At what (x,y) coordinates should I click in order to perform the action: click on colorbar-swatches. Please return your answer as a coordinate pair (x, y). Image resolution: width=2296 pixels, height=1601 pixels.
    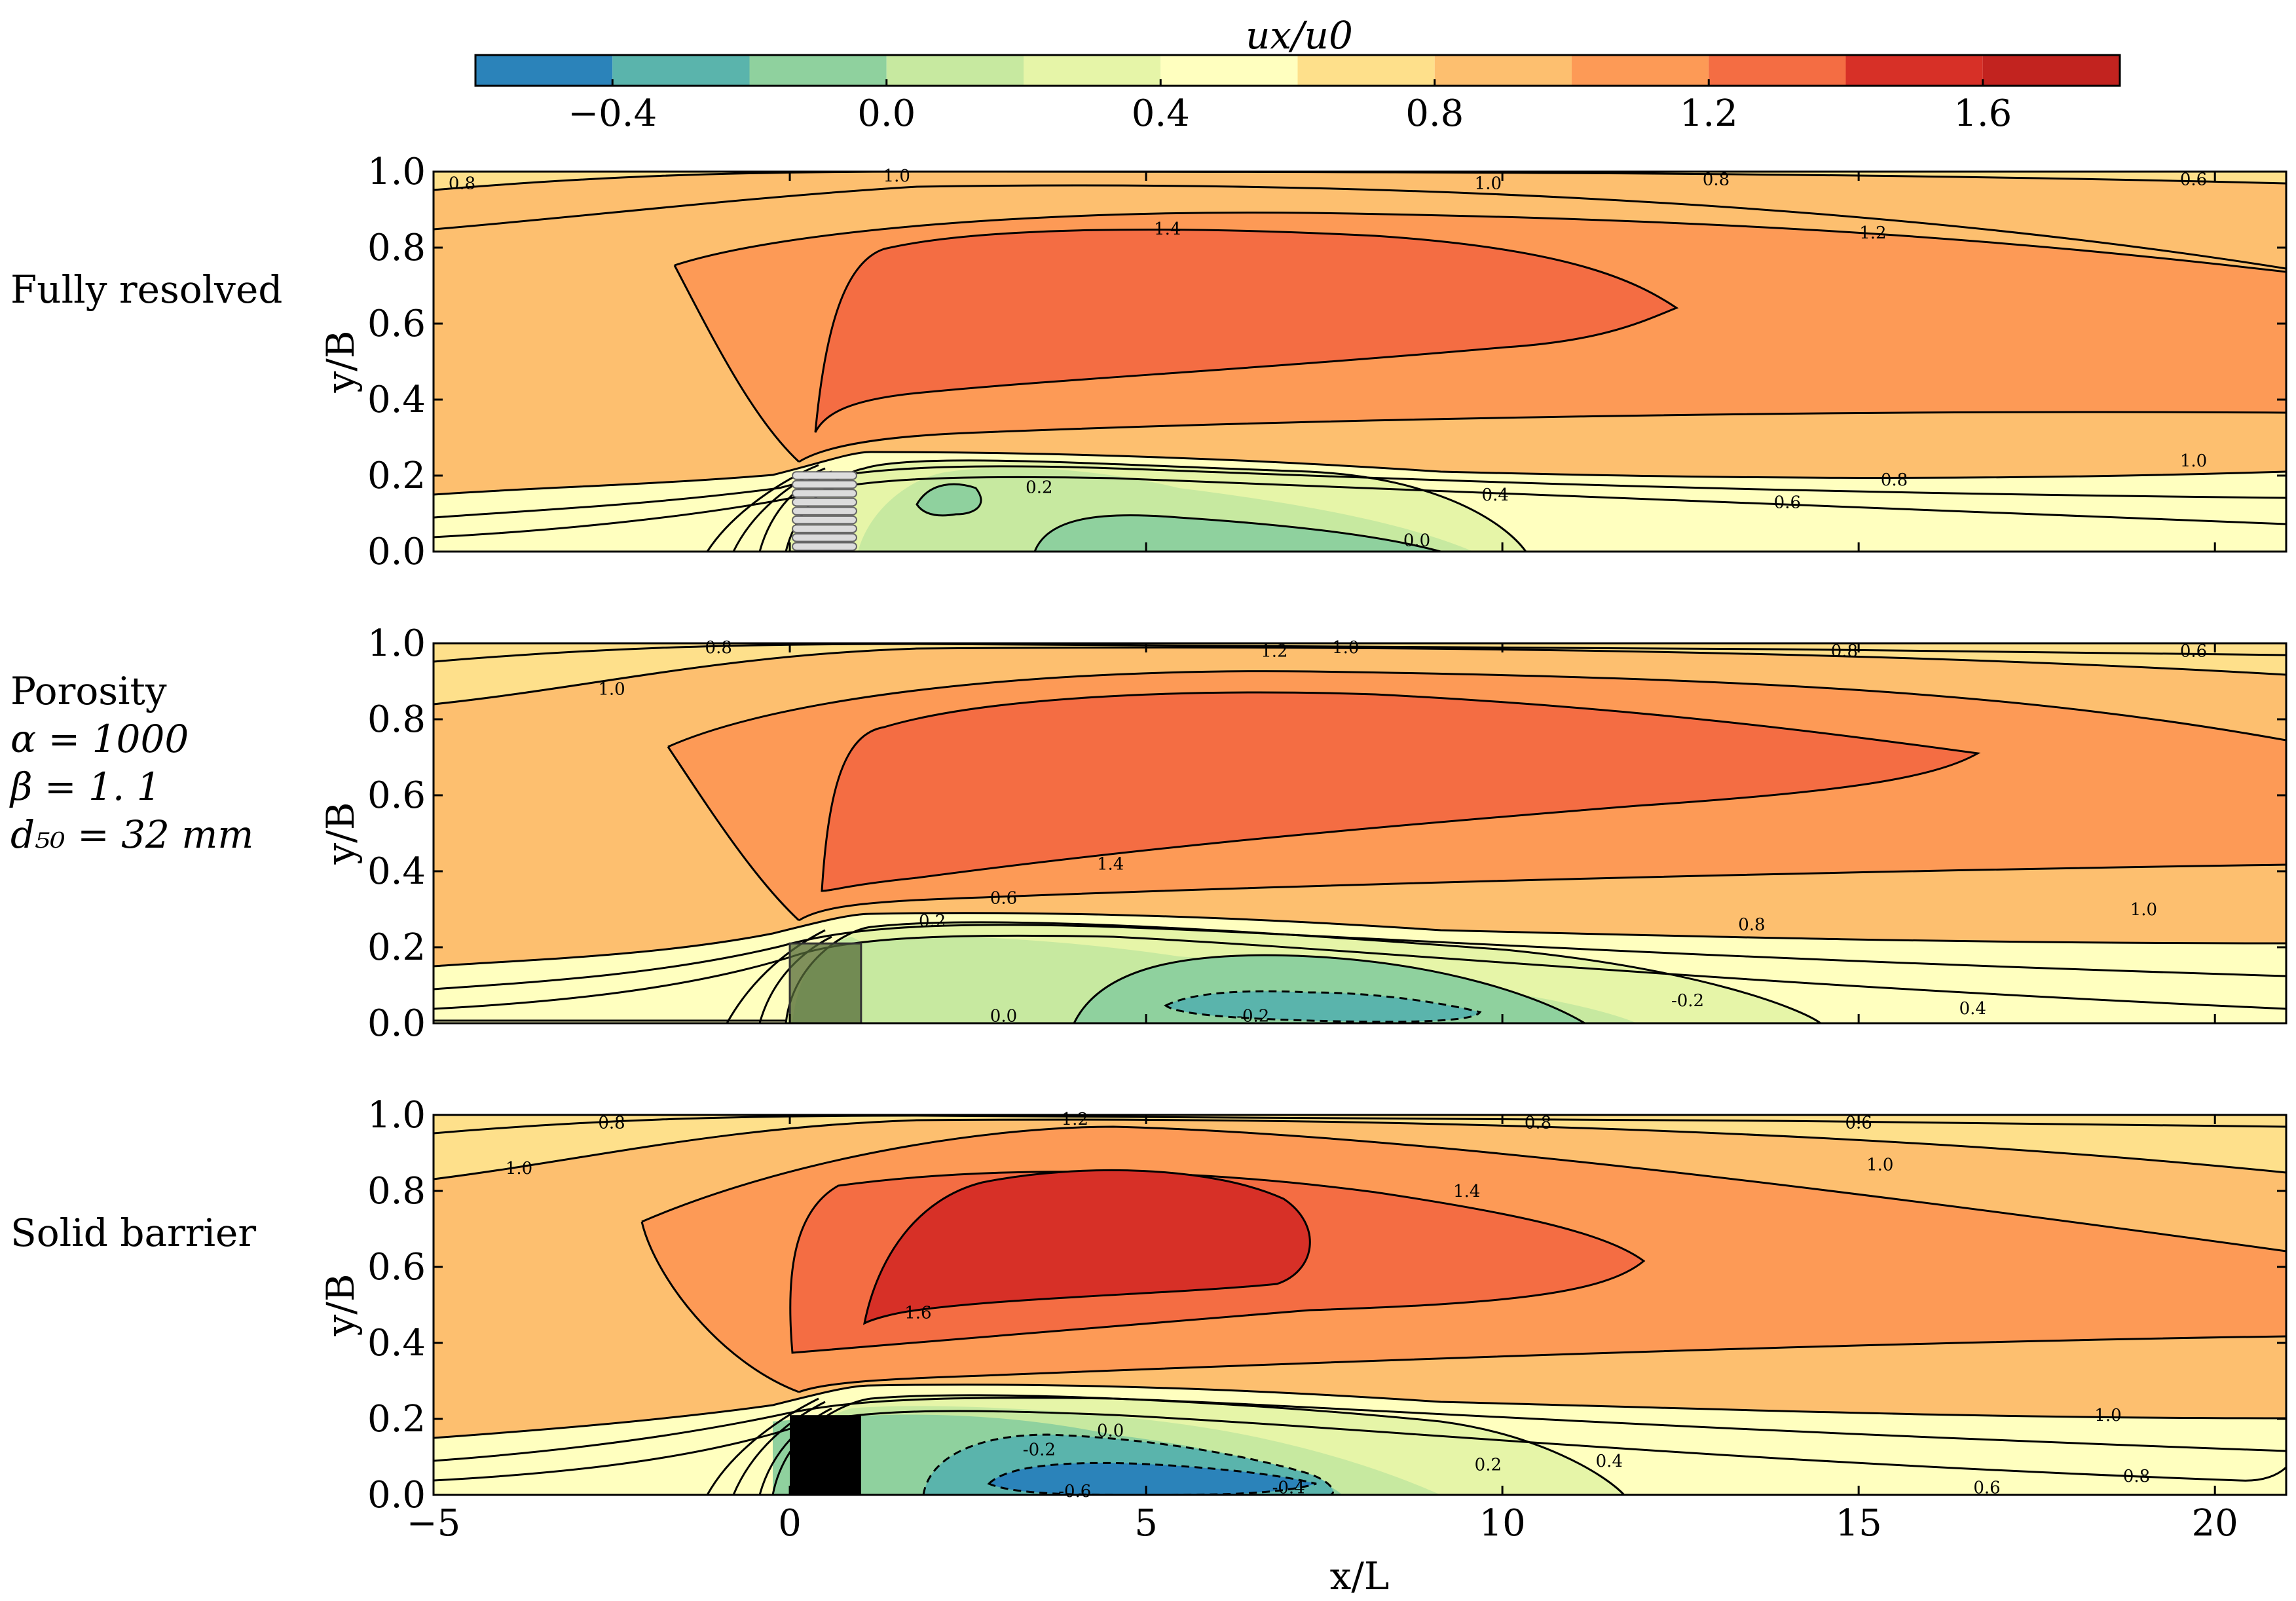
    Looking at the image, I should click on (1297, 70).